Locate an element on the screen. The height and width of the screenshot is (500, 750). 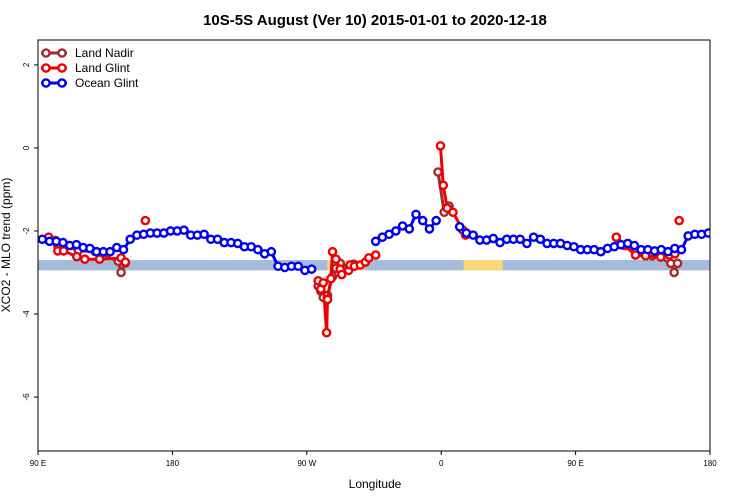
y-axis: 2 0 -2 -4 -6 is located at coordinates (30, 231).